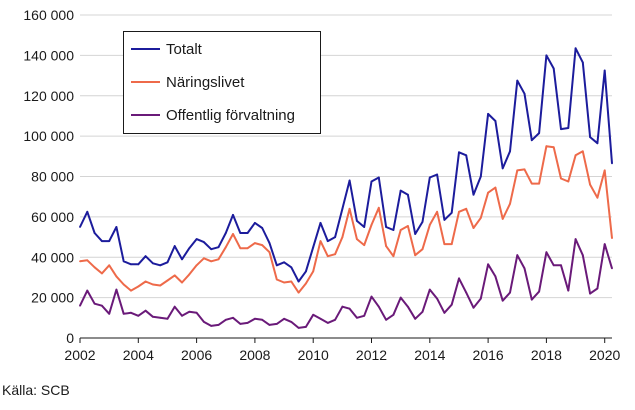  I want to click on legend-label: Totalt, so click(184, 49).